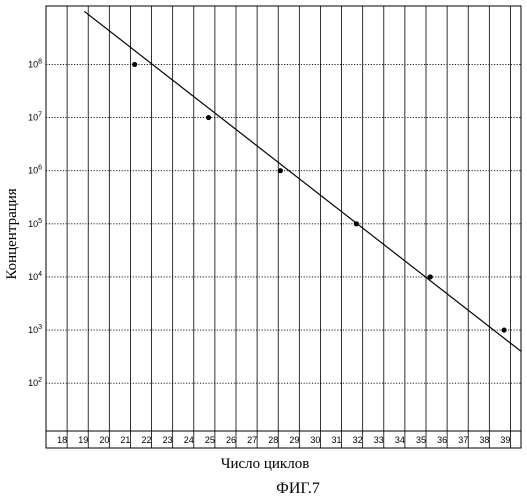 The height and width of the screenshot is (499, 527). Describe the element at coordinates (168, 440) in the screenshot. I see `x-tick-label: 23` at that location.